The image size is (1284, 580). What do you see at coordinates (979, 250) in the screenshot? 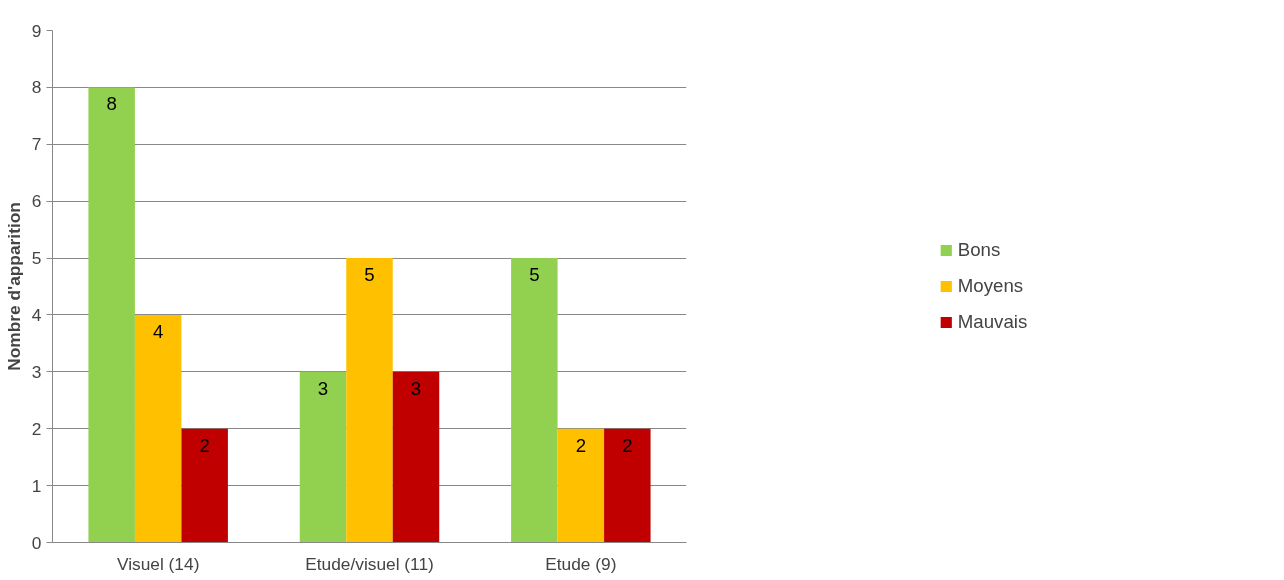
I see `legend-label: Bons` at bounding box center [979, 250].